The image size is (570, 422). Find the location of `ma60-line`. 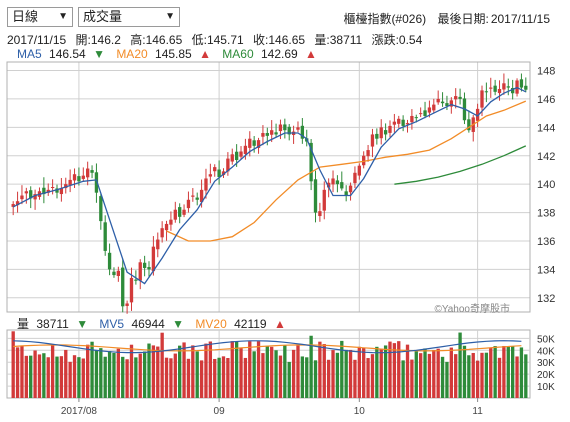

ma60-line is located at coordinates (460, 165).